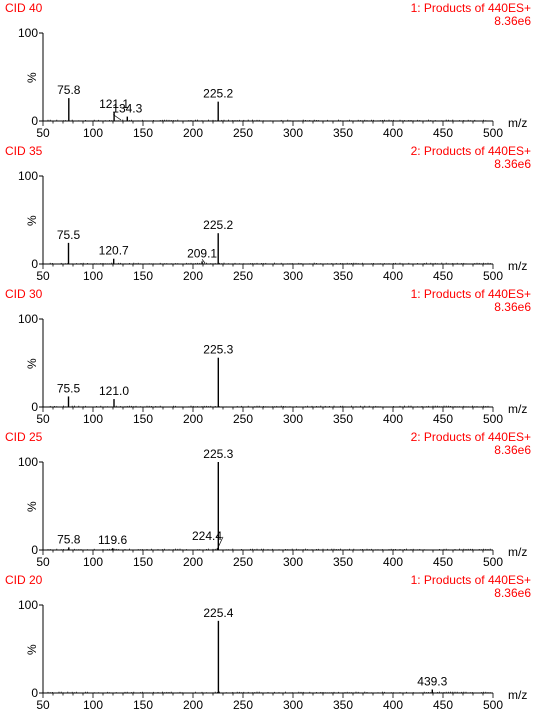 Image resolution: width=533 pixels, height=719 pixels. What do you see at coordinates (24, 580) in the screenshot?
I see `panel-title: CID 20` at bounding box center [24, 580].